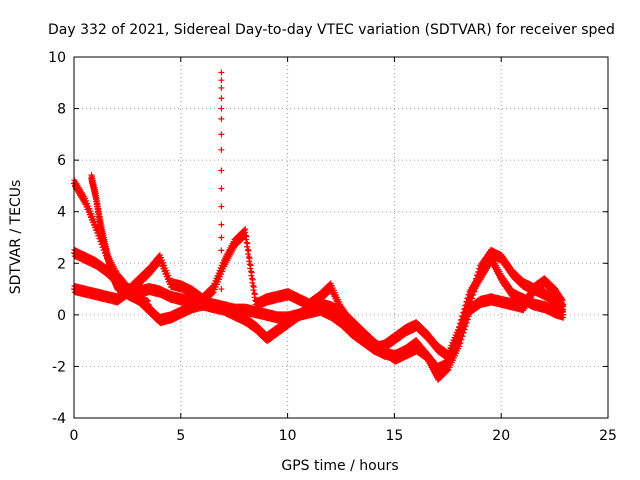 This screenshot has width=640, height=480. Describe the element at coordinates (61, 110) in the screenshot. I see `y-tick-label: 8` at that location.